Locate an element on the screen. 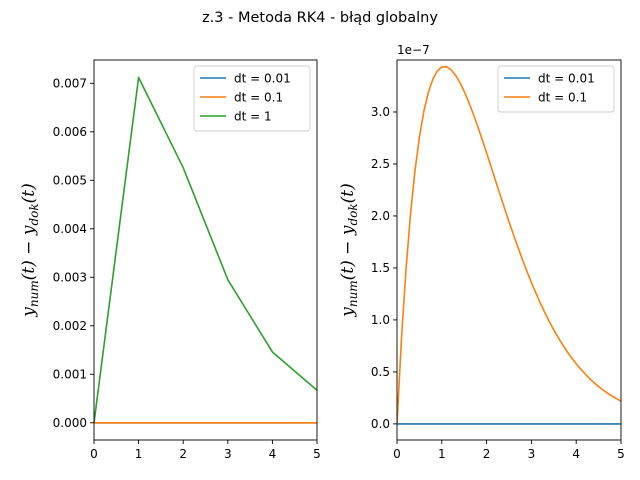  y-tick-label: 0.007 is located at coordinates (70, 83).